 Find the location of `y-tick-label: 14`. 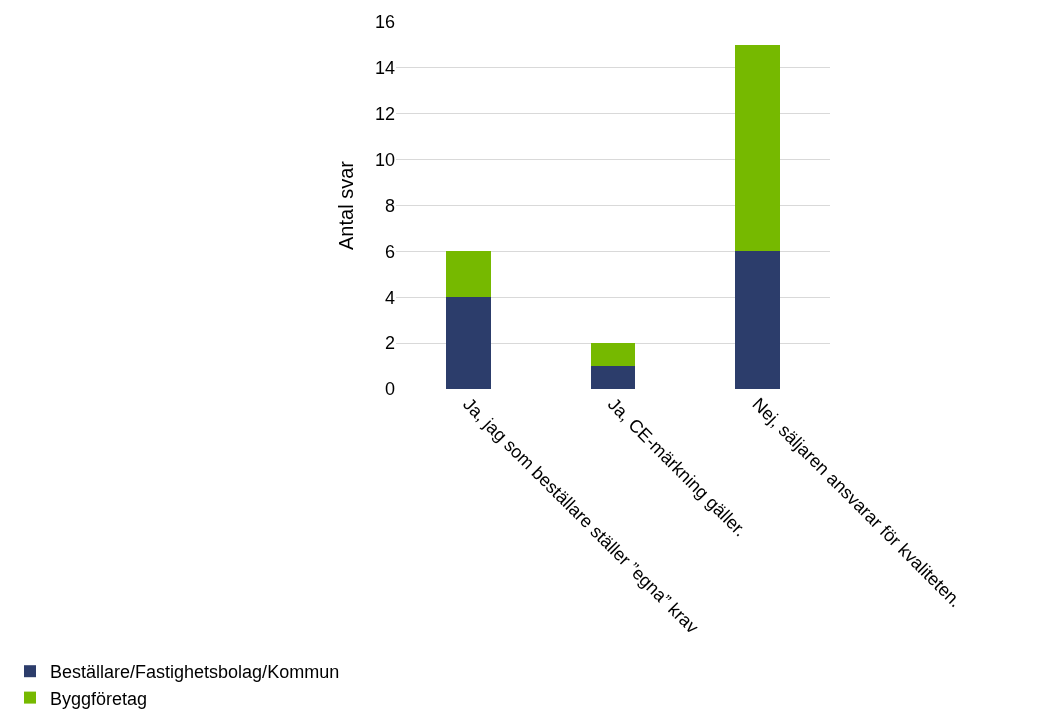

y-tick-label: 14 is located at coordinates (384, 68).